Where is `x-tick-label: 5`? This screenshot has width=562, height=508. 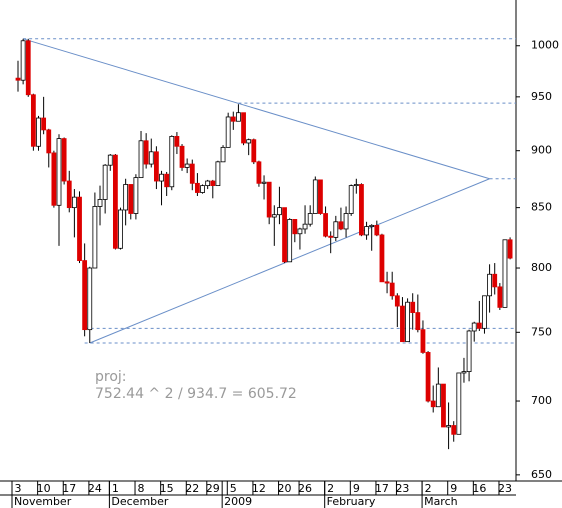 x-tick-label: 5 is located at coordinates (233, 488).